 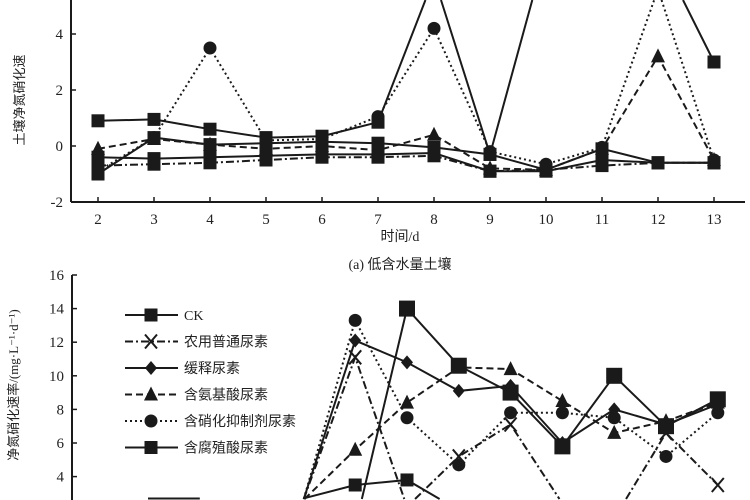 I want to click on x-tick-label: 2, so click(x=98, y=220).